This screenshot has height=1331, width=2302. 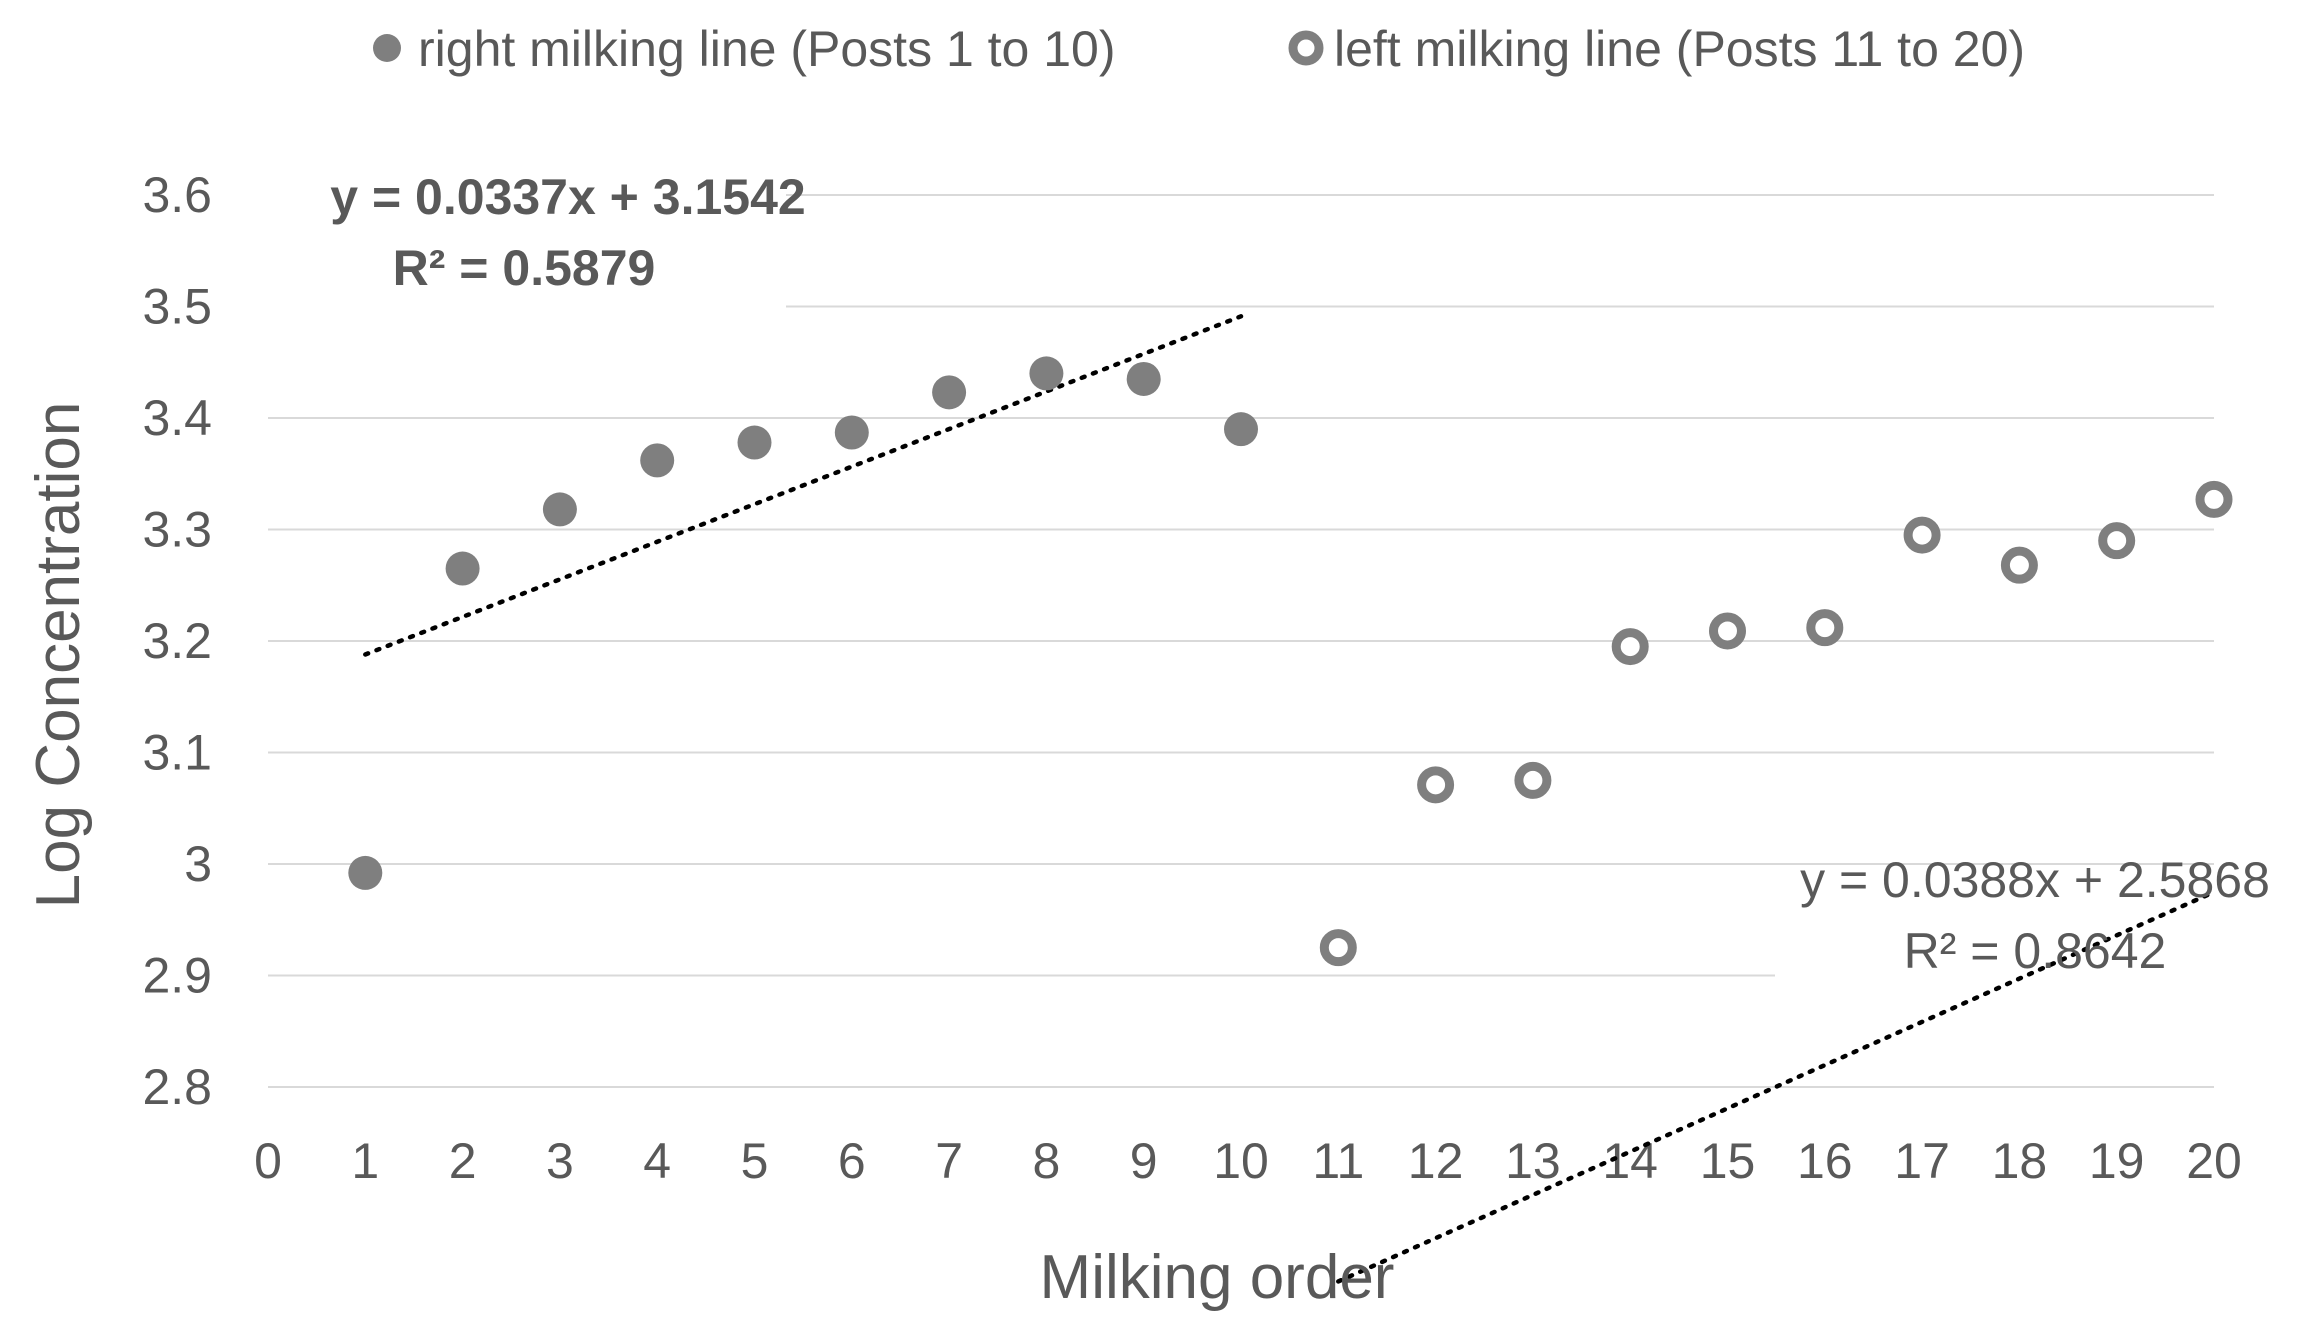 What do you see at coordinates (1776, 1086) in the screenshot?
I see `trendline-left-line` at bounding box center [1776, 1086].